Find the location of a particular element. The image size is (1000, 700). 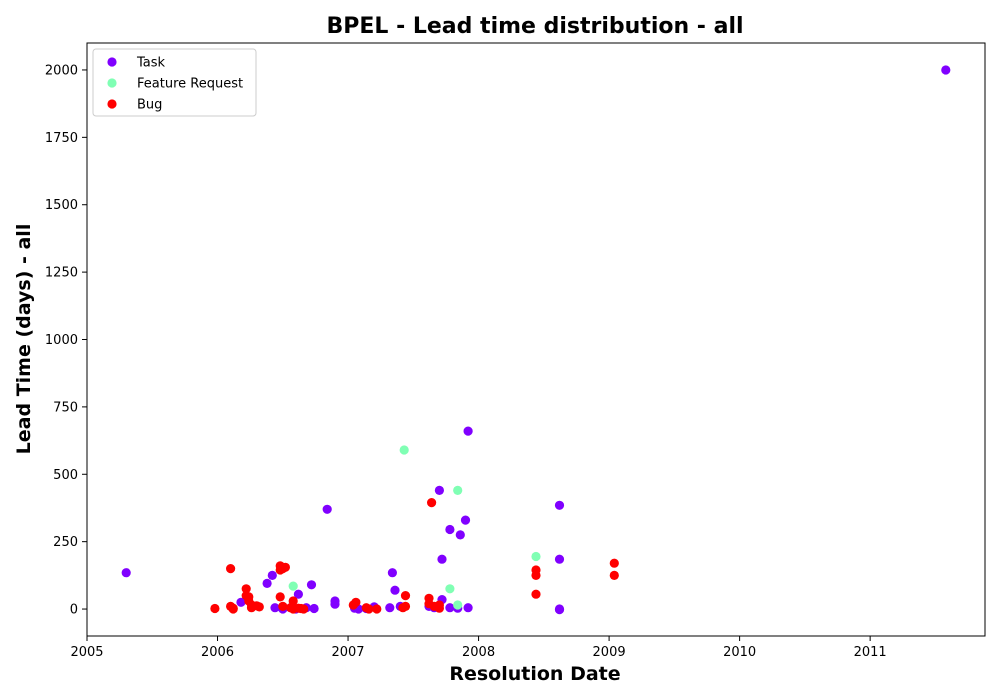

y-tick-label: 250 is located at coordinates (65, 542).